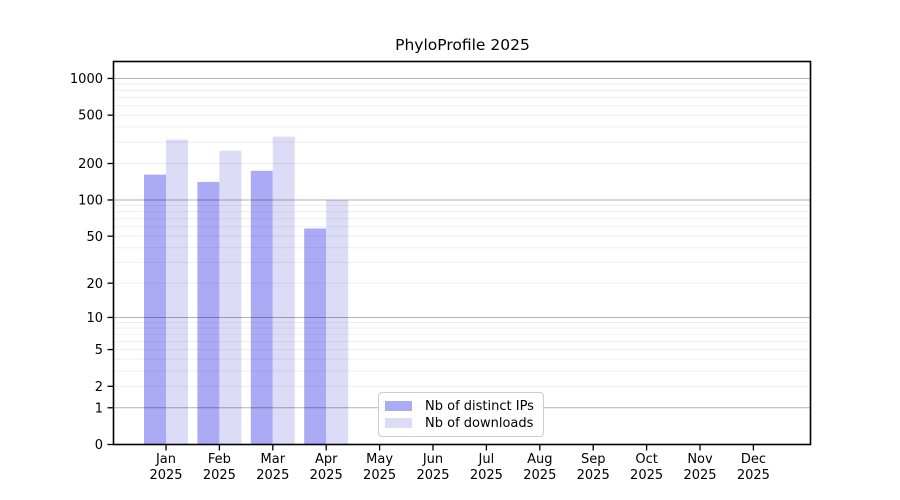 Image resolution: width=900 pixels, height=500 pixels. I want to click on bar-jan-downloads, so click(177, 292).